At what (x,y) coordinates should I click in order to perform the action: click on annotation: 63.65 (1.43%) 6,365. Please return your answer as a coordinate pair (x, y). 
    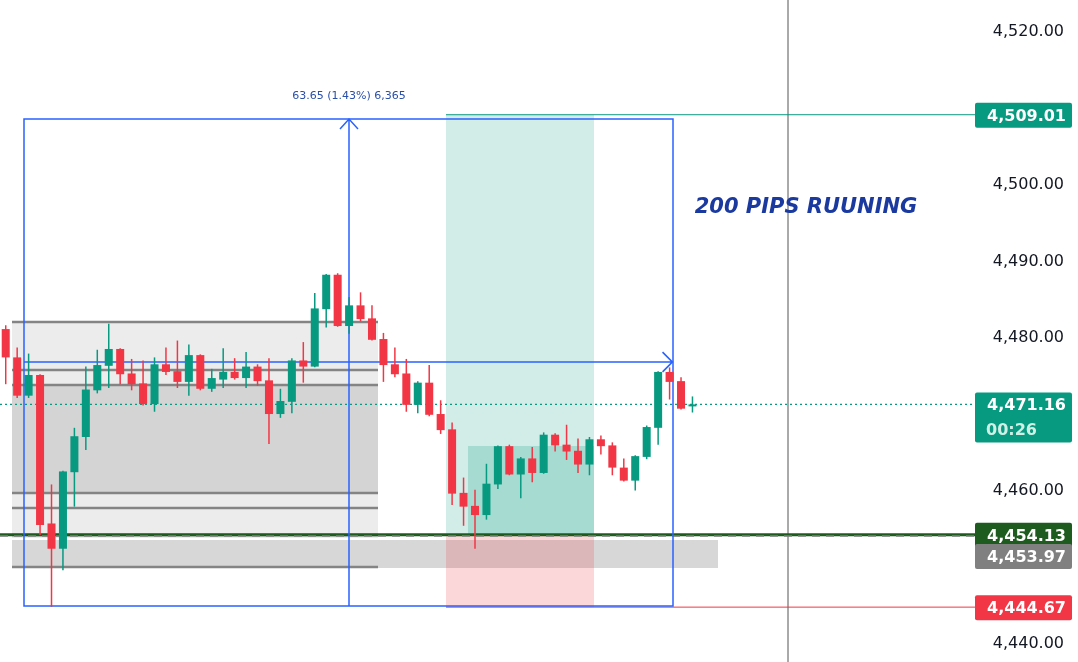
    Looking at the image, I should click on (349, 95).